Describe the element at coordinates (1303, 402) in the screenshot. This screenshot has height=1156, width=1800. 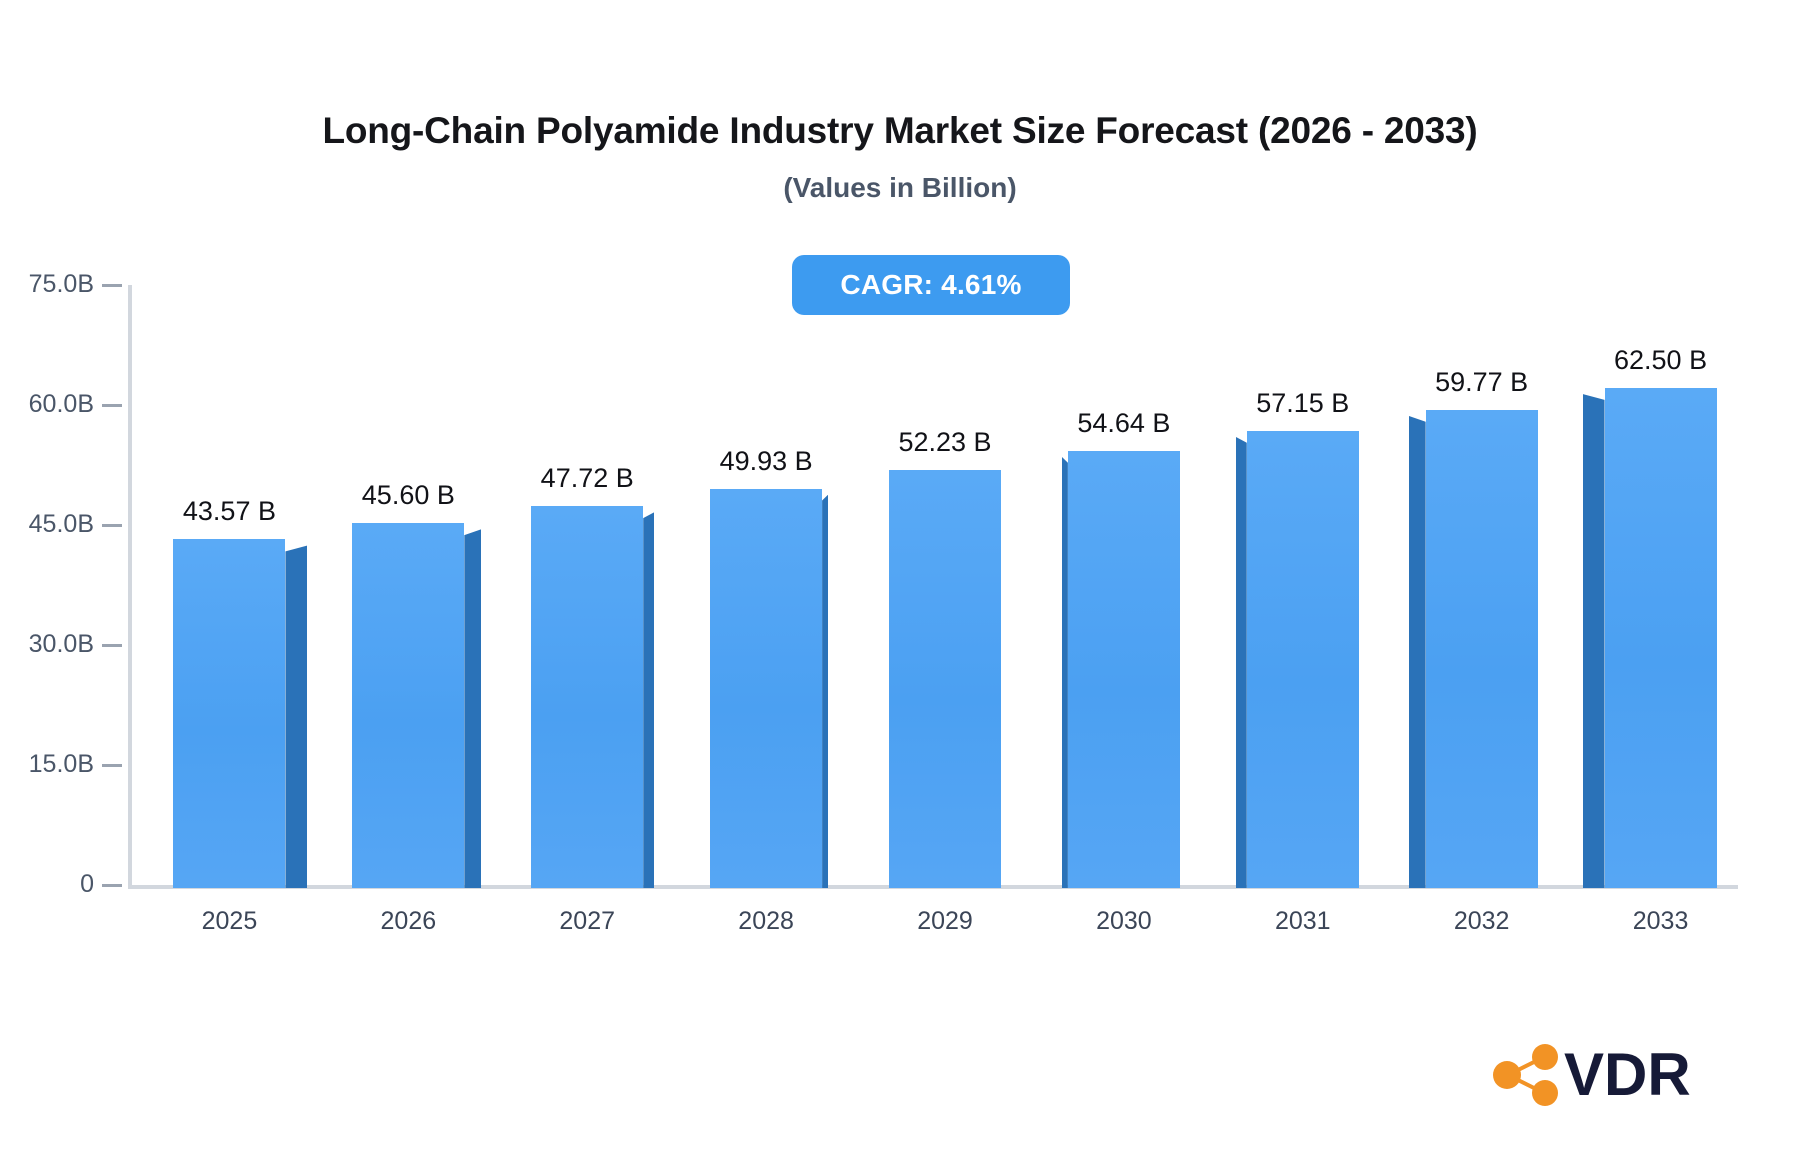
I see `bar-value-label: 57.15 B` at that location.